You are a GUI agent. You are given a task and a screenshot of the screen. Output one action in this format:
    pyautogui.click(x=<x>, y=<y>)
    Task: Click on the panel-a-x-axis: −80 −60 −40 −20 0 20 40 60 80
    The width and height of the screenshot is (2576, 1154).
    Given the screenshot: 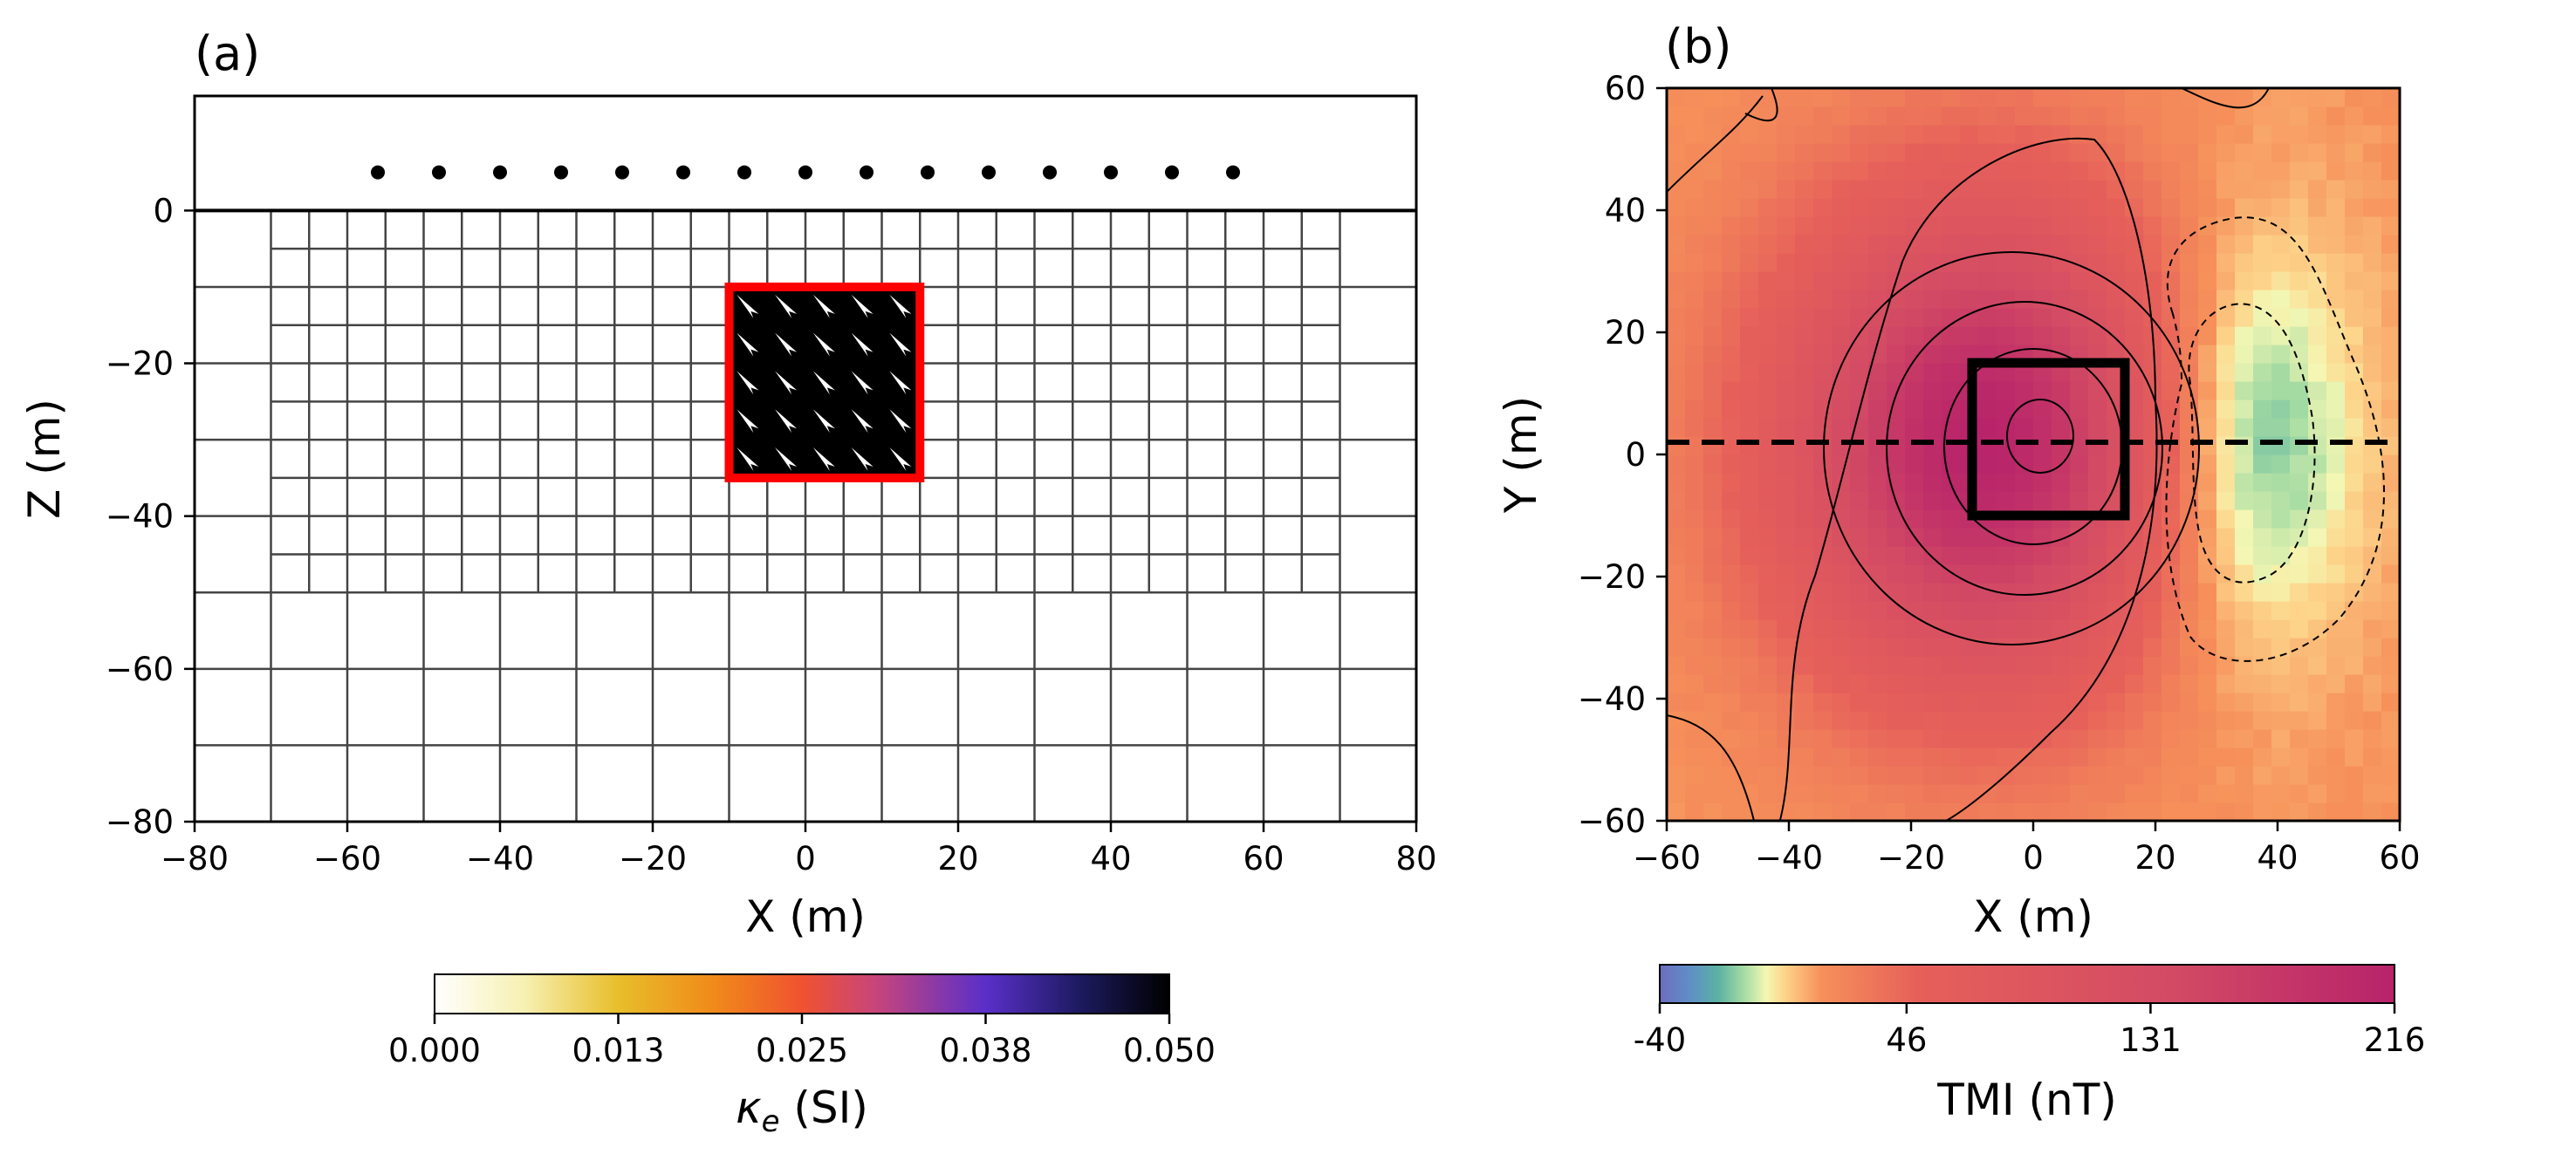 What is the action you would take?
    pyautogui.click(x=799, y=850)
    